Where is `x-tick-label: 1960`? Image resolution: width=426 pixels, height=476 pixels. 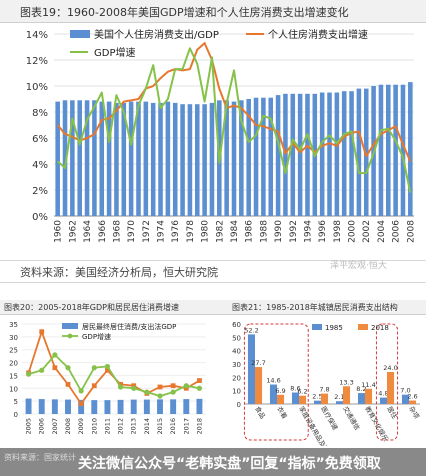
x-tick-label: 1960 is located at coordinates (59, 231).